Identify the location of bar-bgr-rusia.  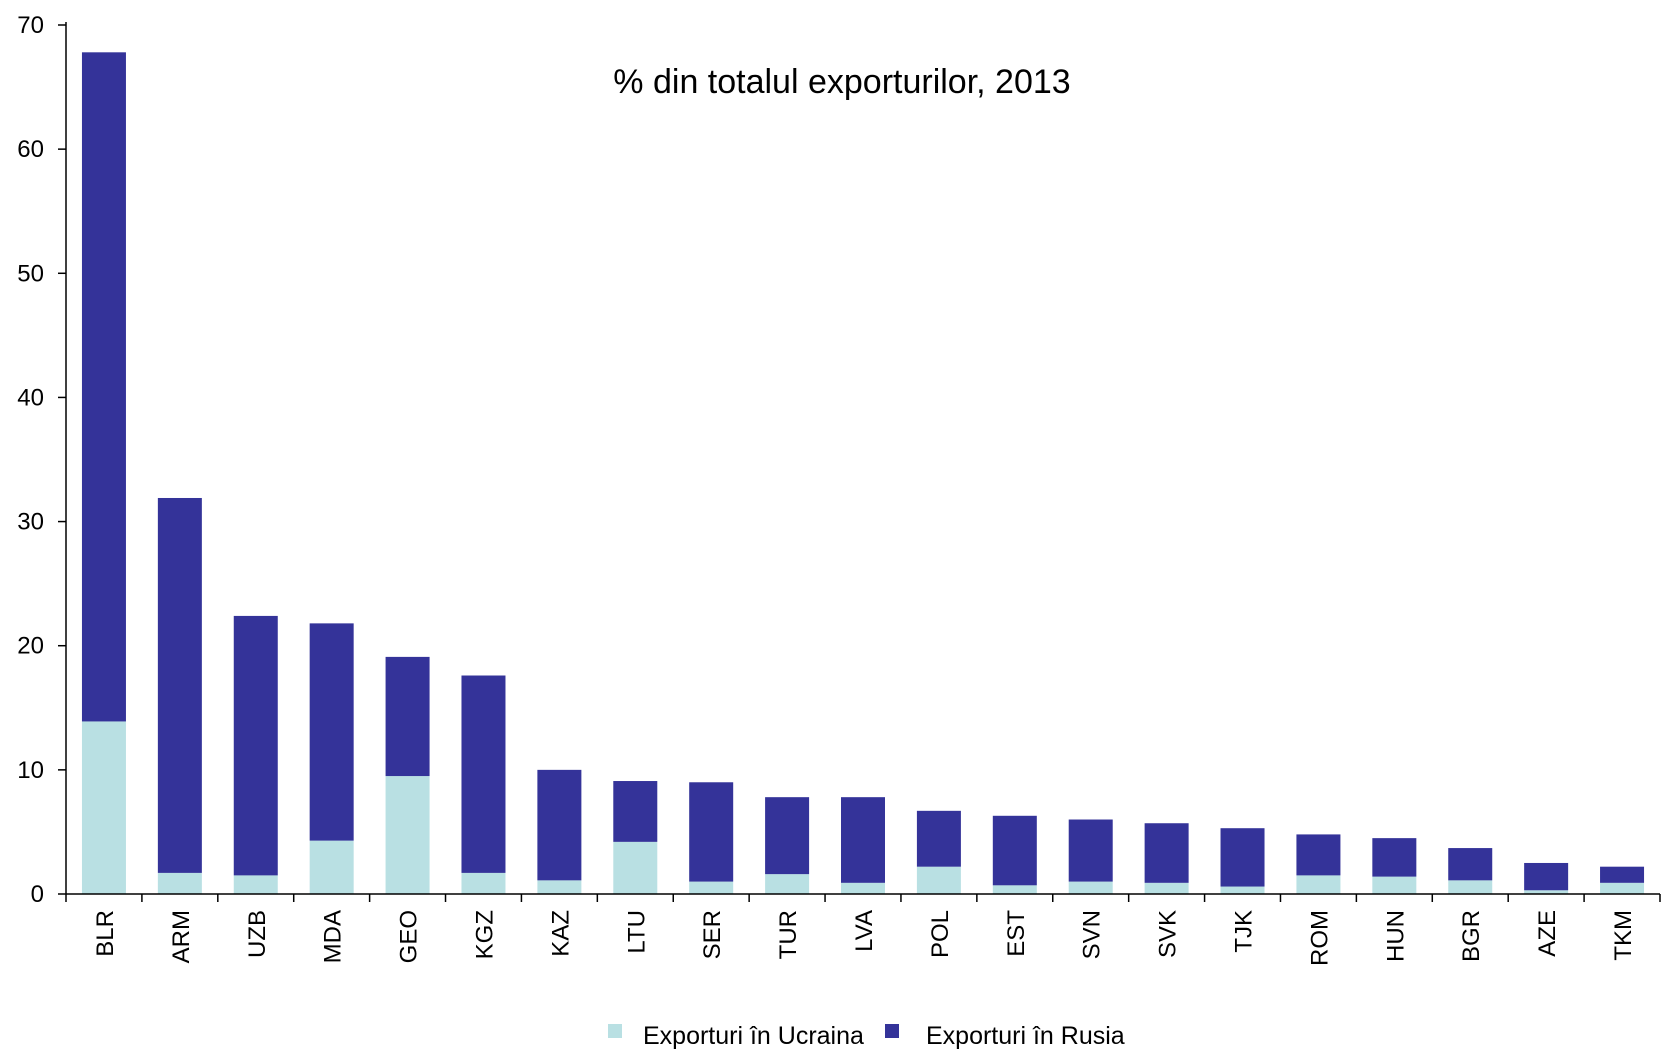
(1470, 864).